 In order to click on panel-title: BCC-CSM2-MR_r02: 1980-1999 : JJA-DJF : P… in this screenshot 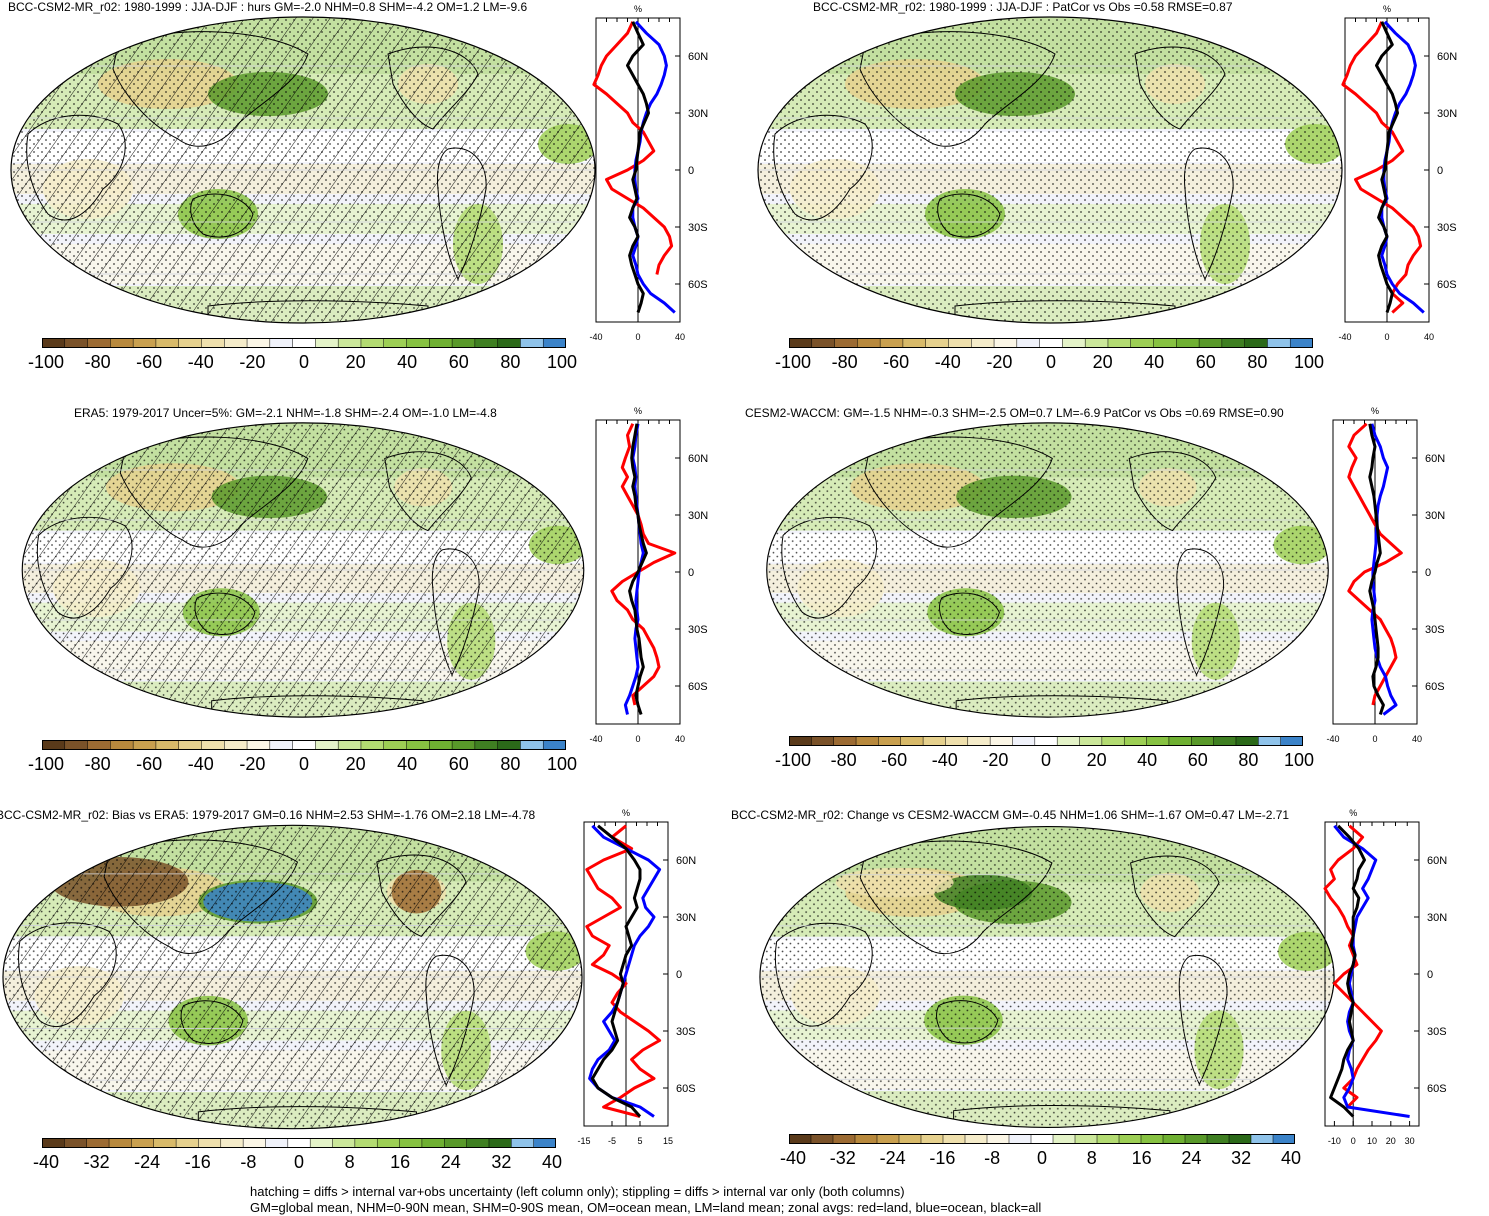, I will do `click(1023, 7)`.